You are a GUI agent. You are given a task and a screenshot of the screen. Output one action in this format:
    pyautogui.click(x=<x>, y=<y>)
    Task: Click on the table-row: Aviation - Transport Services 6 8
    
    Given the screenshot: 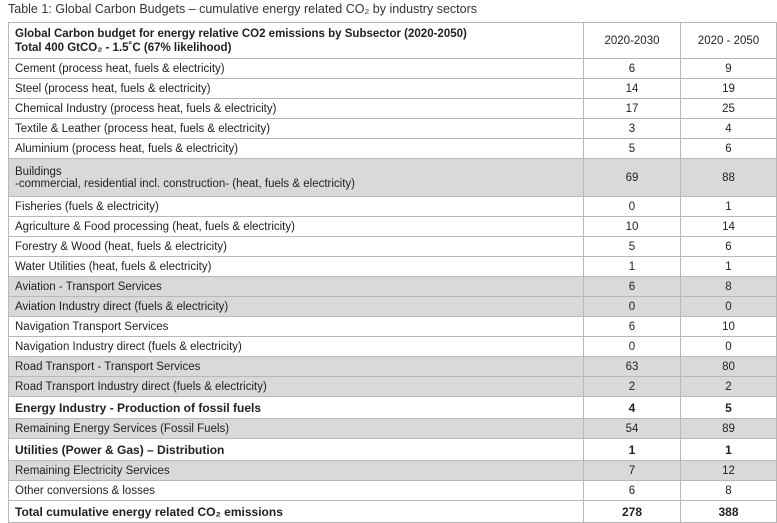 What is the action you would take?
    pyautogui.click(x=392, y=286)
    